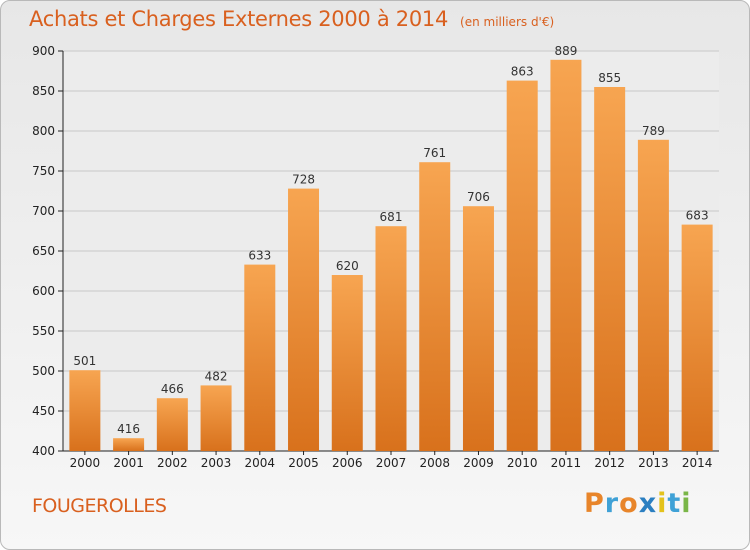 The image size is (750, 550). I want to click on commune-name: FOUGEROLLES, so click(99, 506).